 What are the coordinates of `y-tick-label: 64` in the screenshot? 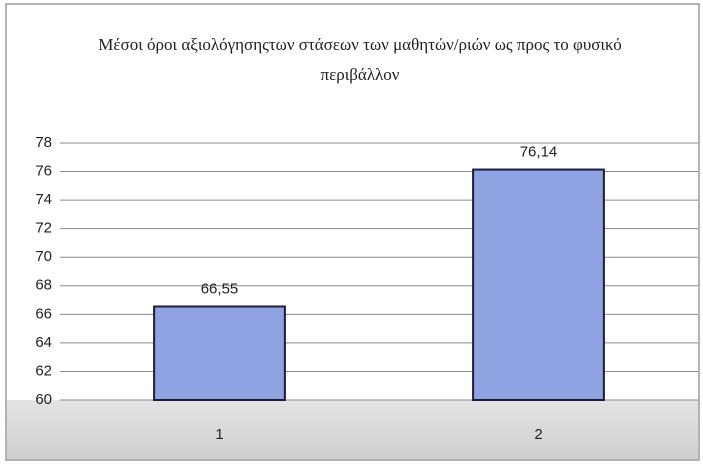 It's located at (43, 342).